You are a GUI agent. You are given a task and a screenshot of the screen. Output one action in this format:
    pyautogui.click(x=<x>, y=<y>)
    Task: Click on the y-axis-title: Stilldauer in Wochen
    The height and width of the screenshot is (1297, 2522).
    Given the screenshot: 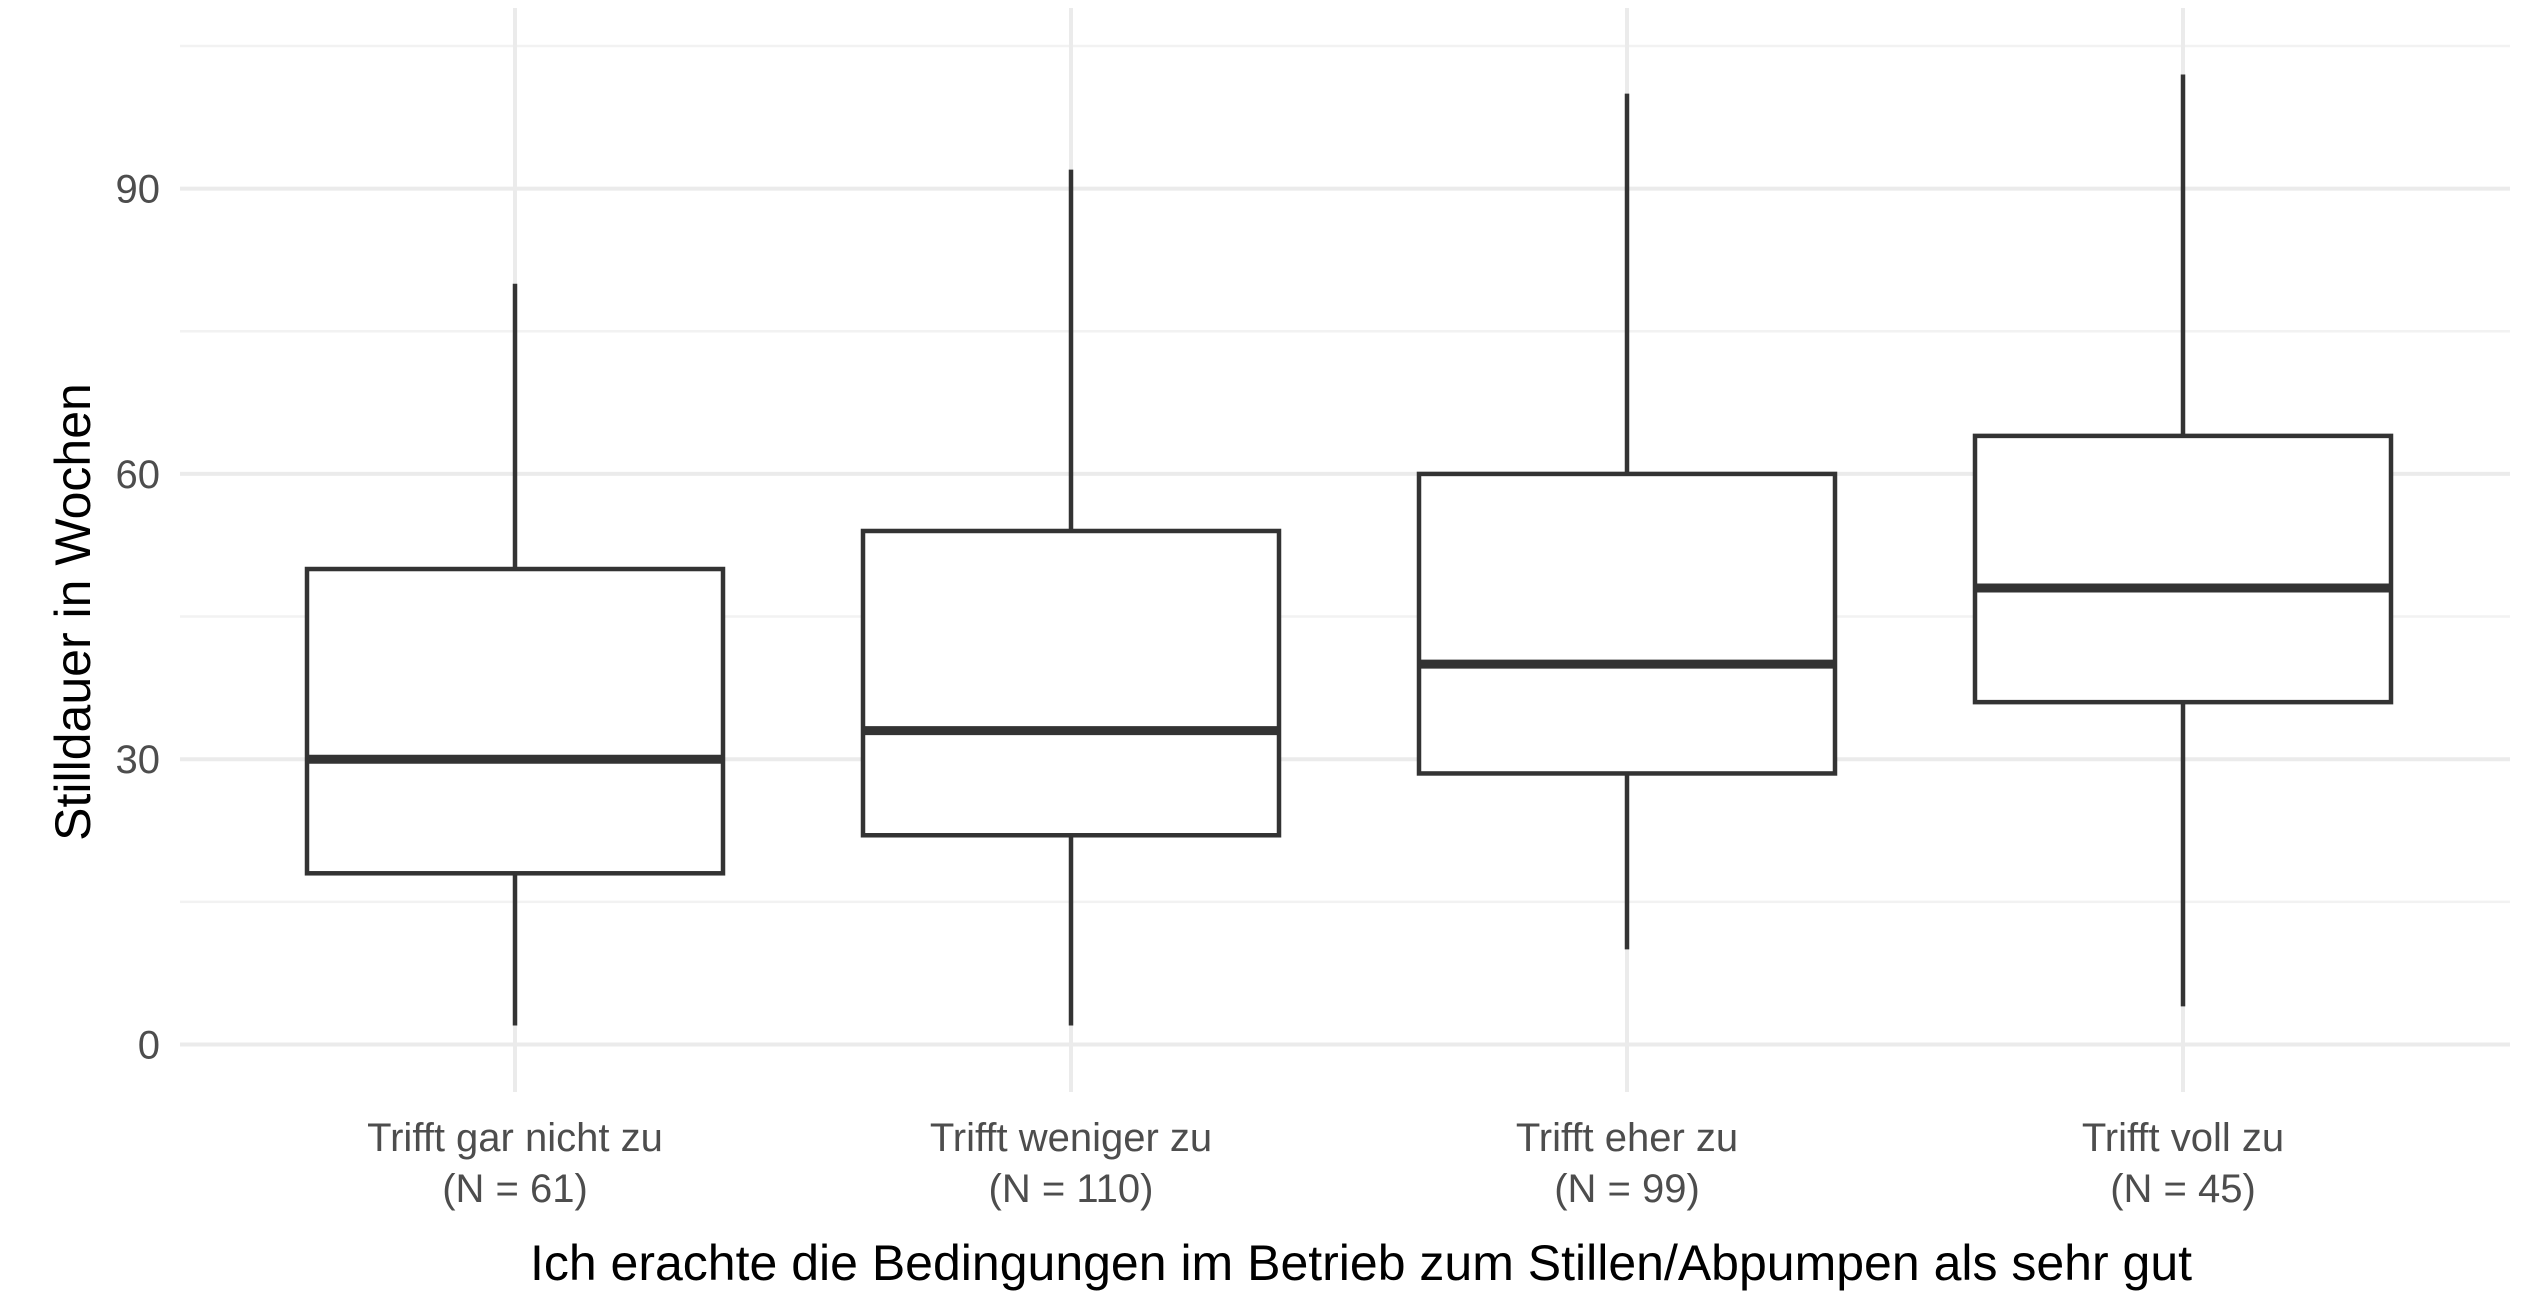 What is the action you would take?
    pyautogui.click(x=73, y=612)
    